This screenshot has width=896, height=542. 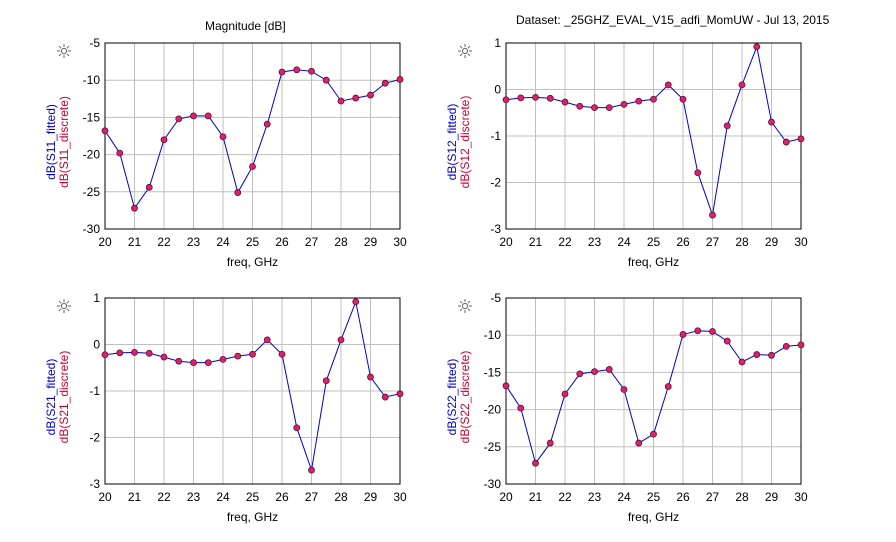 What do you see at coordinates (465, 142) in the screenshot?
I see `y-axis-label-discrete: dB(S12_discrete)` at bounding box center [465, 142].